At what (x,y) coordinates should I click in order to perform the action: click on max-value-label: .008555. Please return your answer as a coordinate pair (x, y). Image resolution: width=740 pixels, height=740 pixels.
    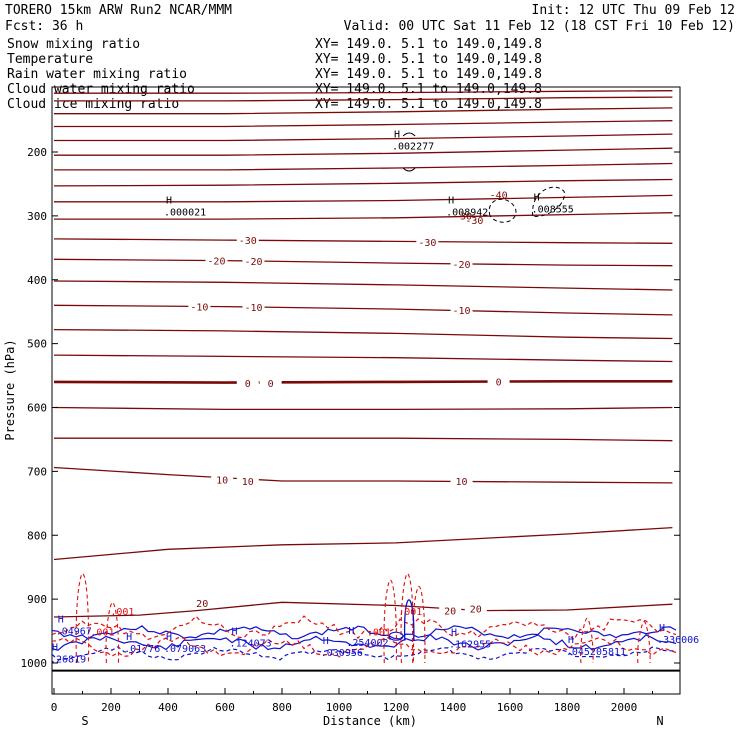
    Looking at the image, I should click on (553, 209).